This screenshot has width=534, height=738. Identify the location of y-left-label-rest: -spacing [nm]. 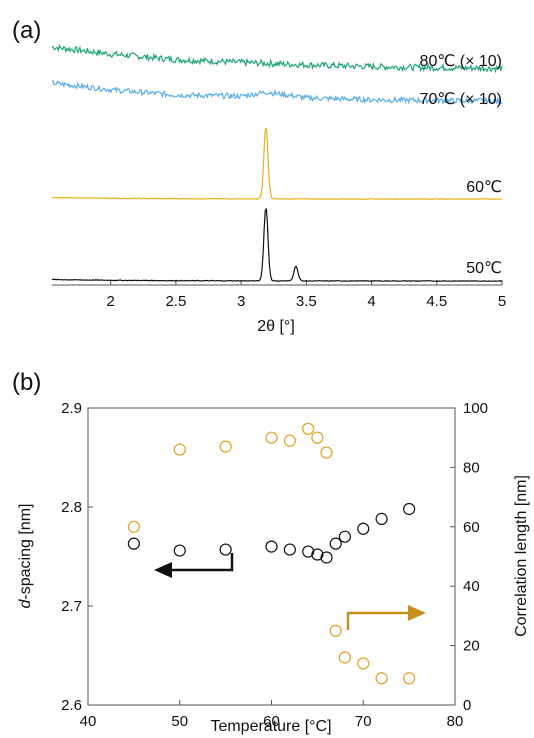
(25, 552).